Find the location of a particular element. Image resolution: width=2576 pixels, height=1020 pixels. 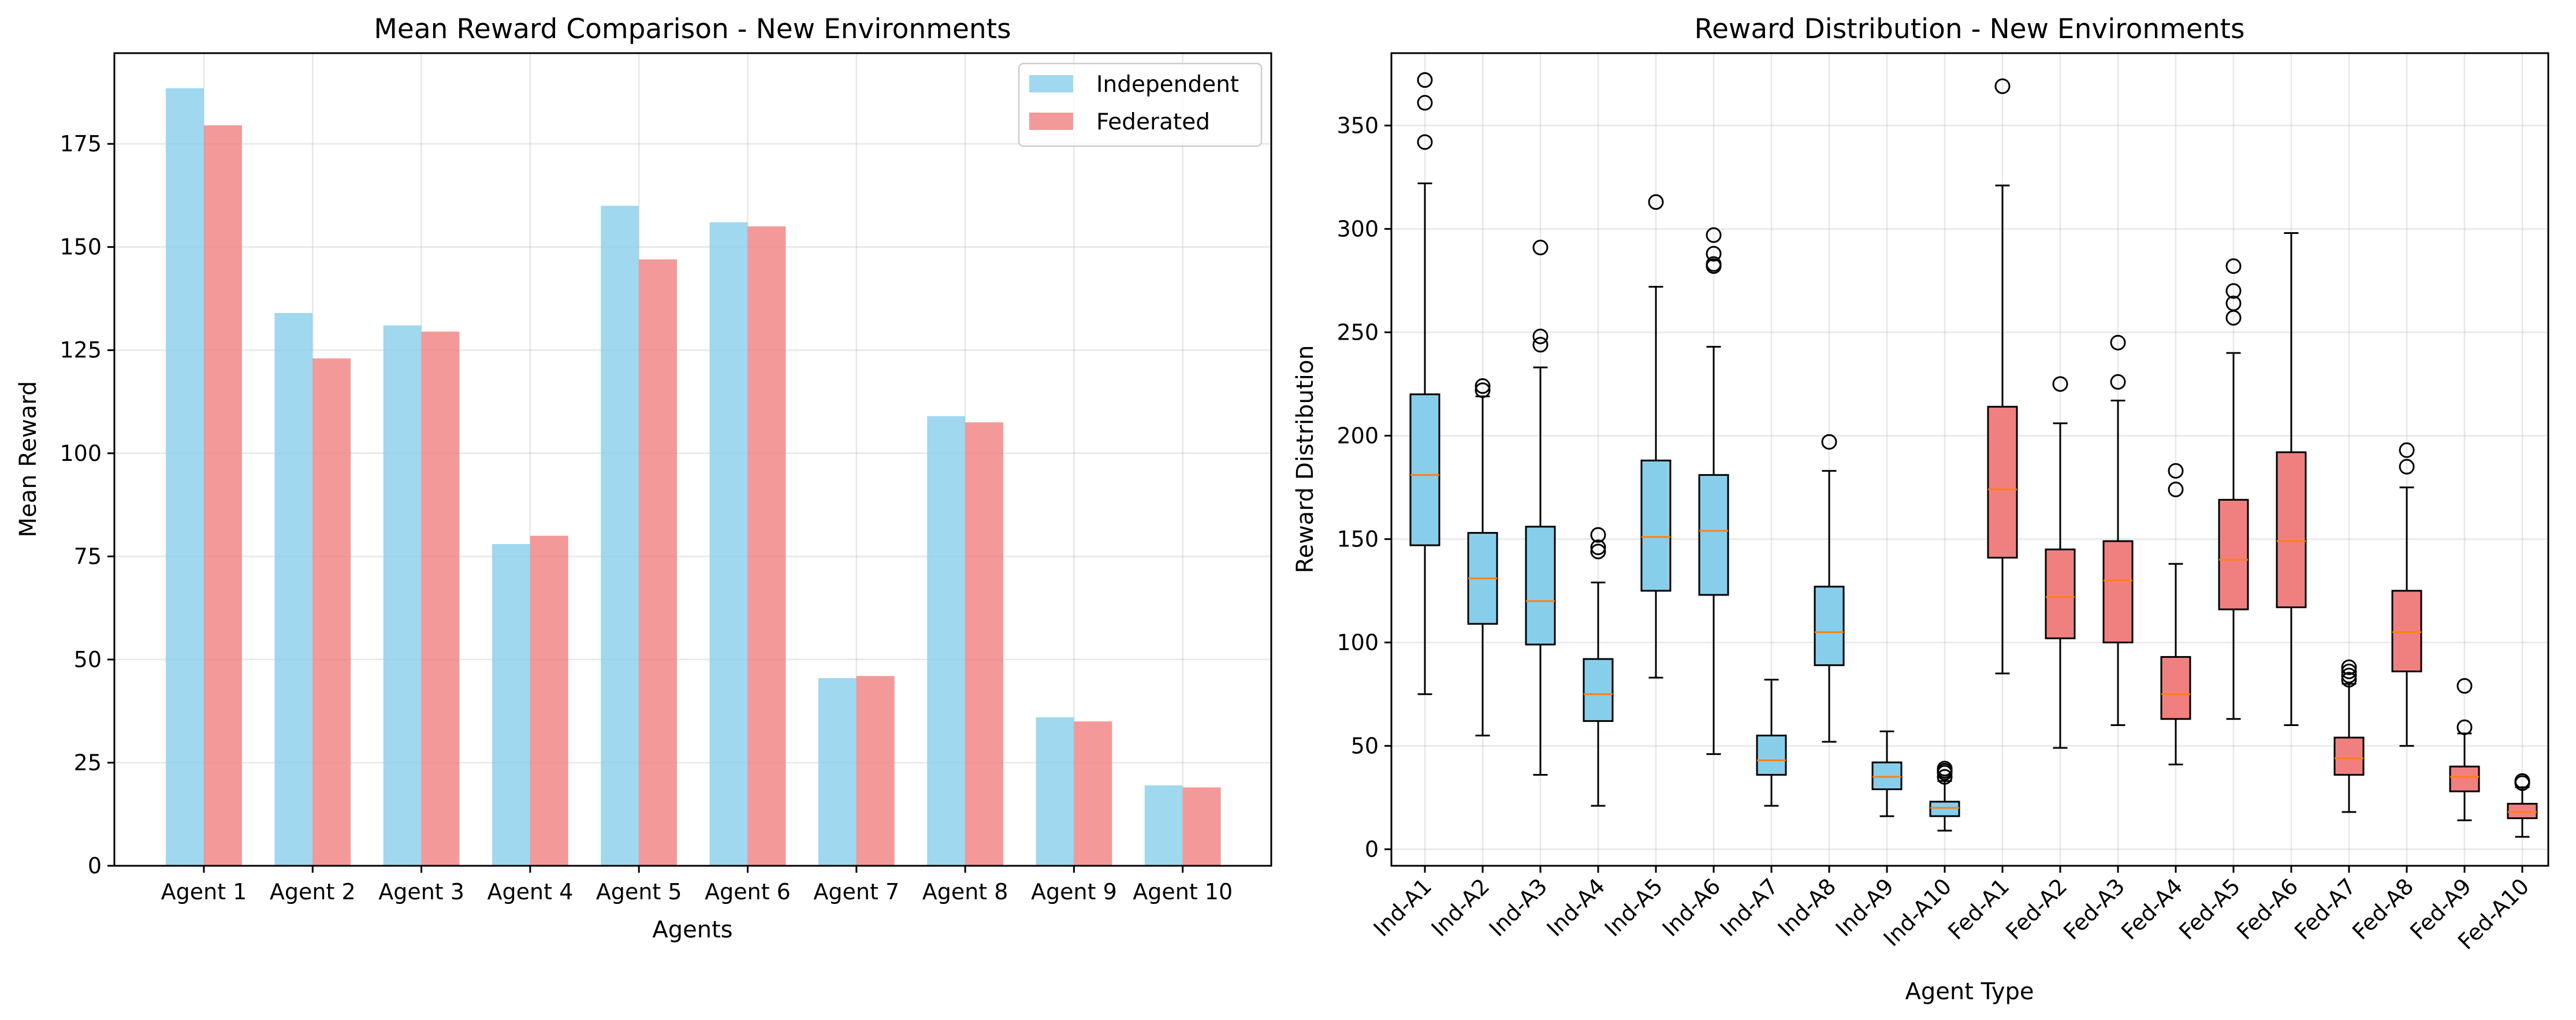

bar-chart-xlabel: Agents is located at coordinates (692, 930).